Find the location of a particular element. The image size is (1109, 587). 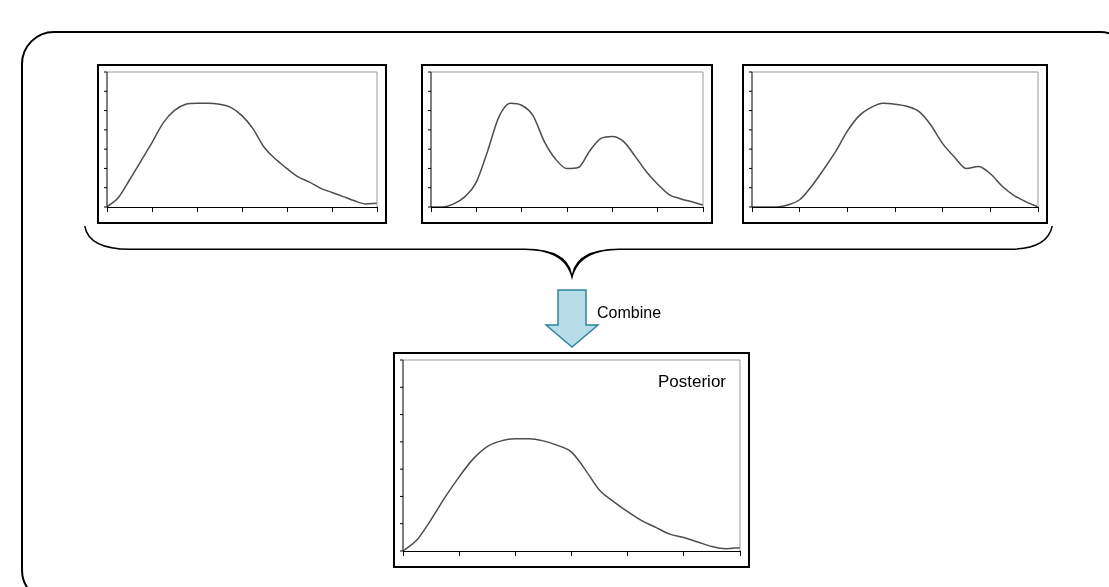

text: Combine is located at coordinates (629, 313).